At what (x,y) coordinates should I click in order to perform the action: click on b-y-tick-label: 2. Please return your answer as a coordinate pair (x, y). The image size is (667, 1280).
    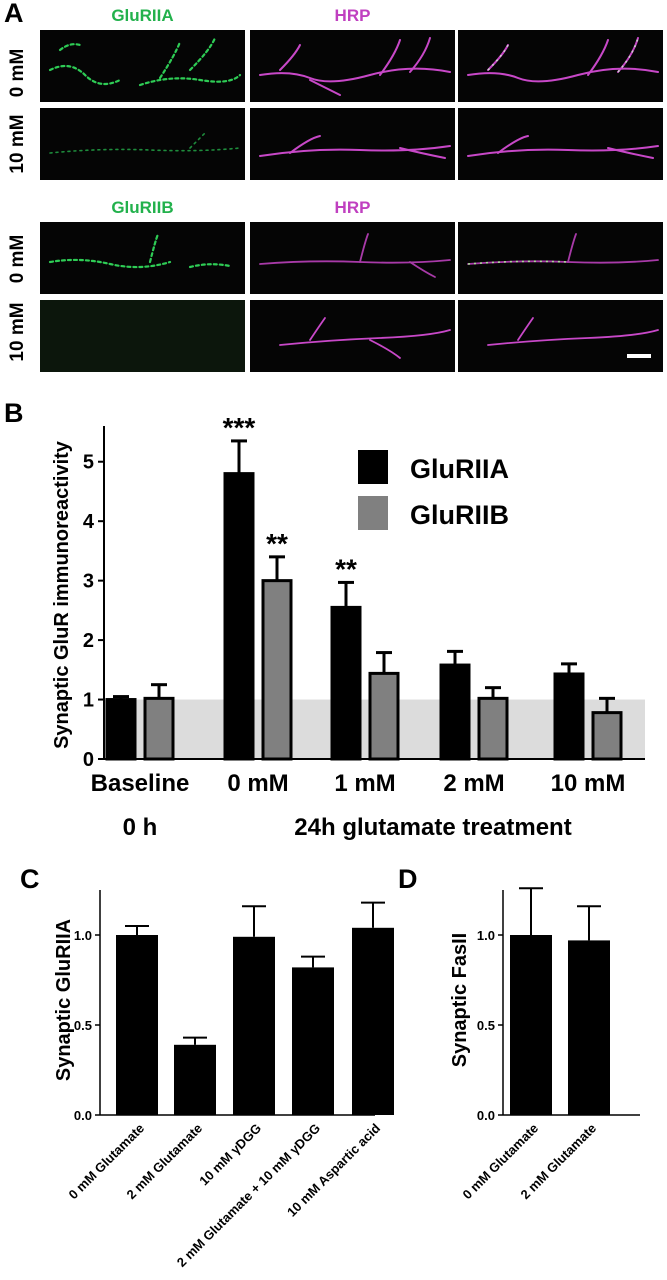
    Looking at the image, I should click on (88, 641).